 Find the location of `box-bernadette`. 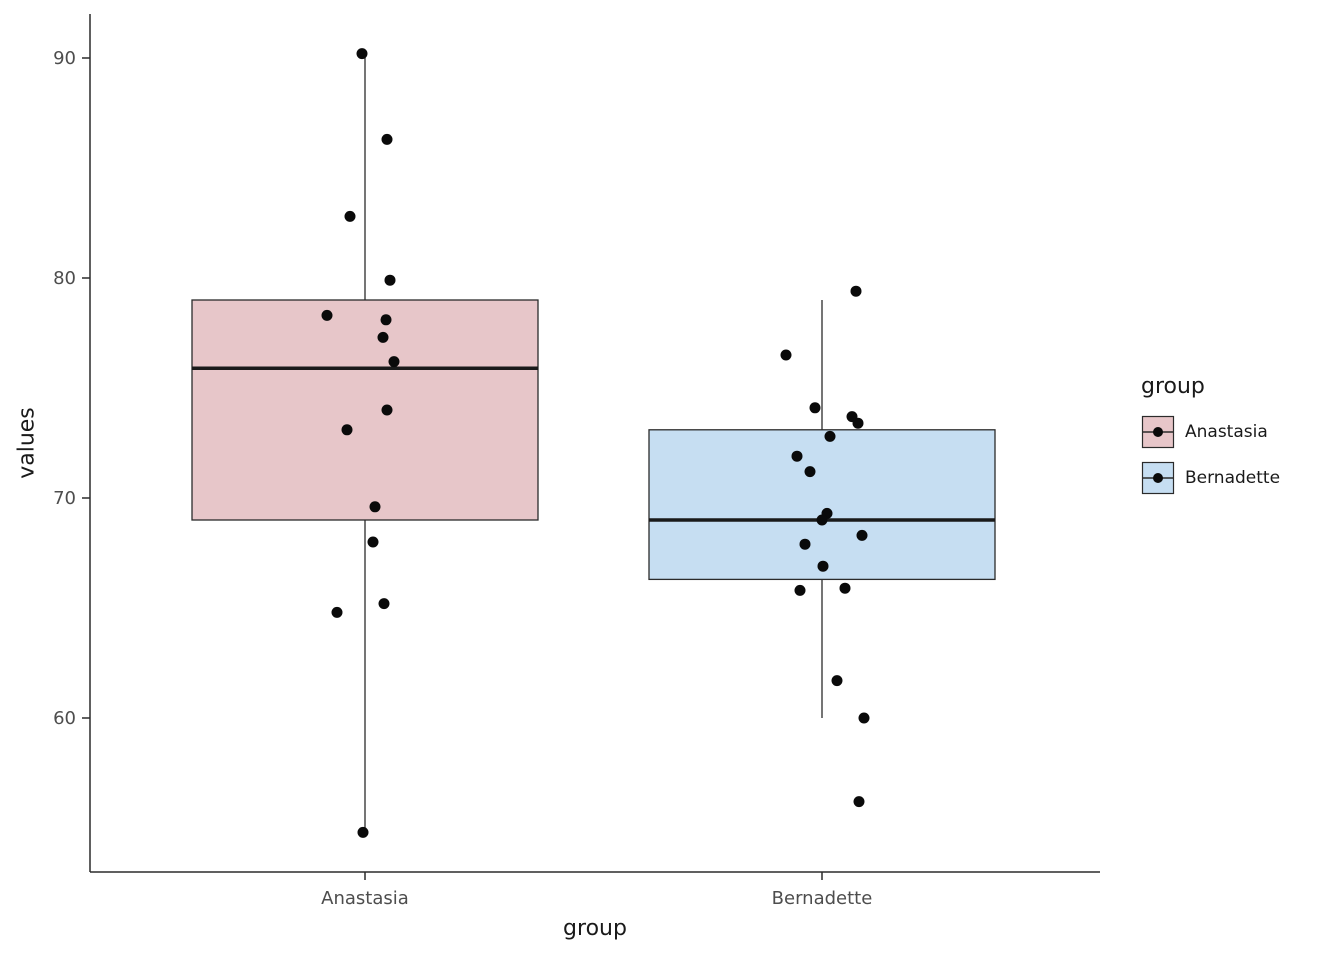

box-bernadette is located at coordinates (822, 505).